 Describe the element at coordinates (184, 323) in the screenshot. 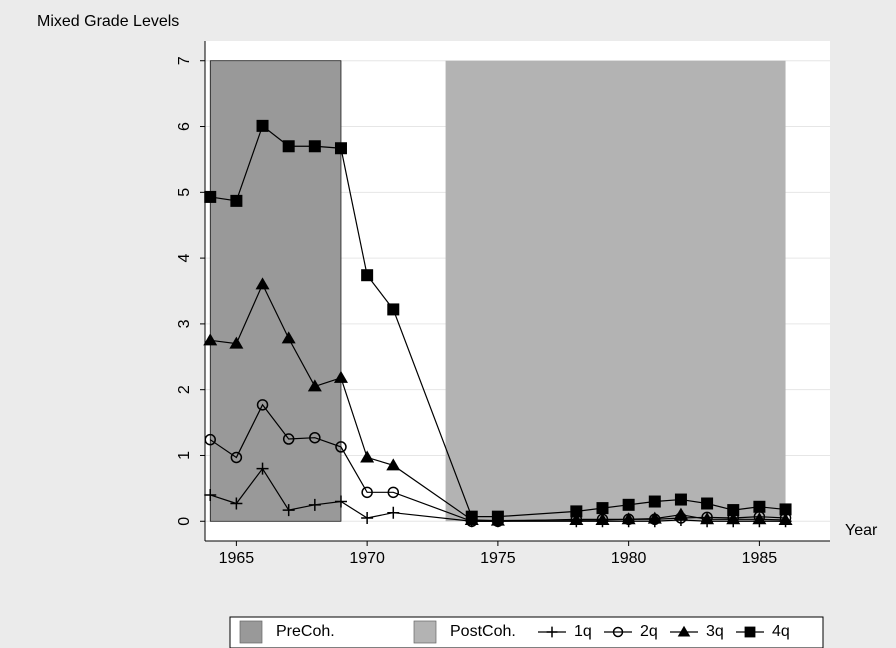

I see `y-tick-label: 3` at that location.